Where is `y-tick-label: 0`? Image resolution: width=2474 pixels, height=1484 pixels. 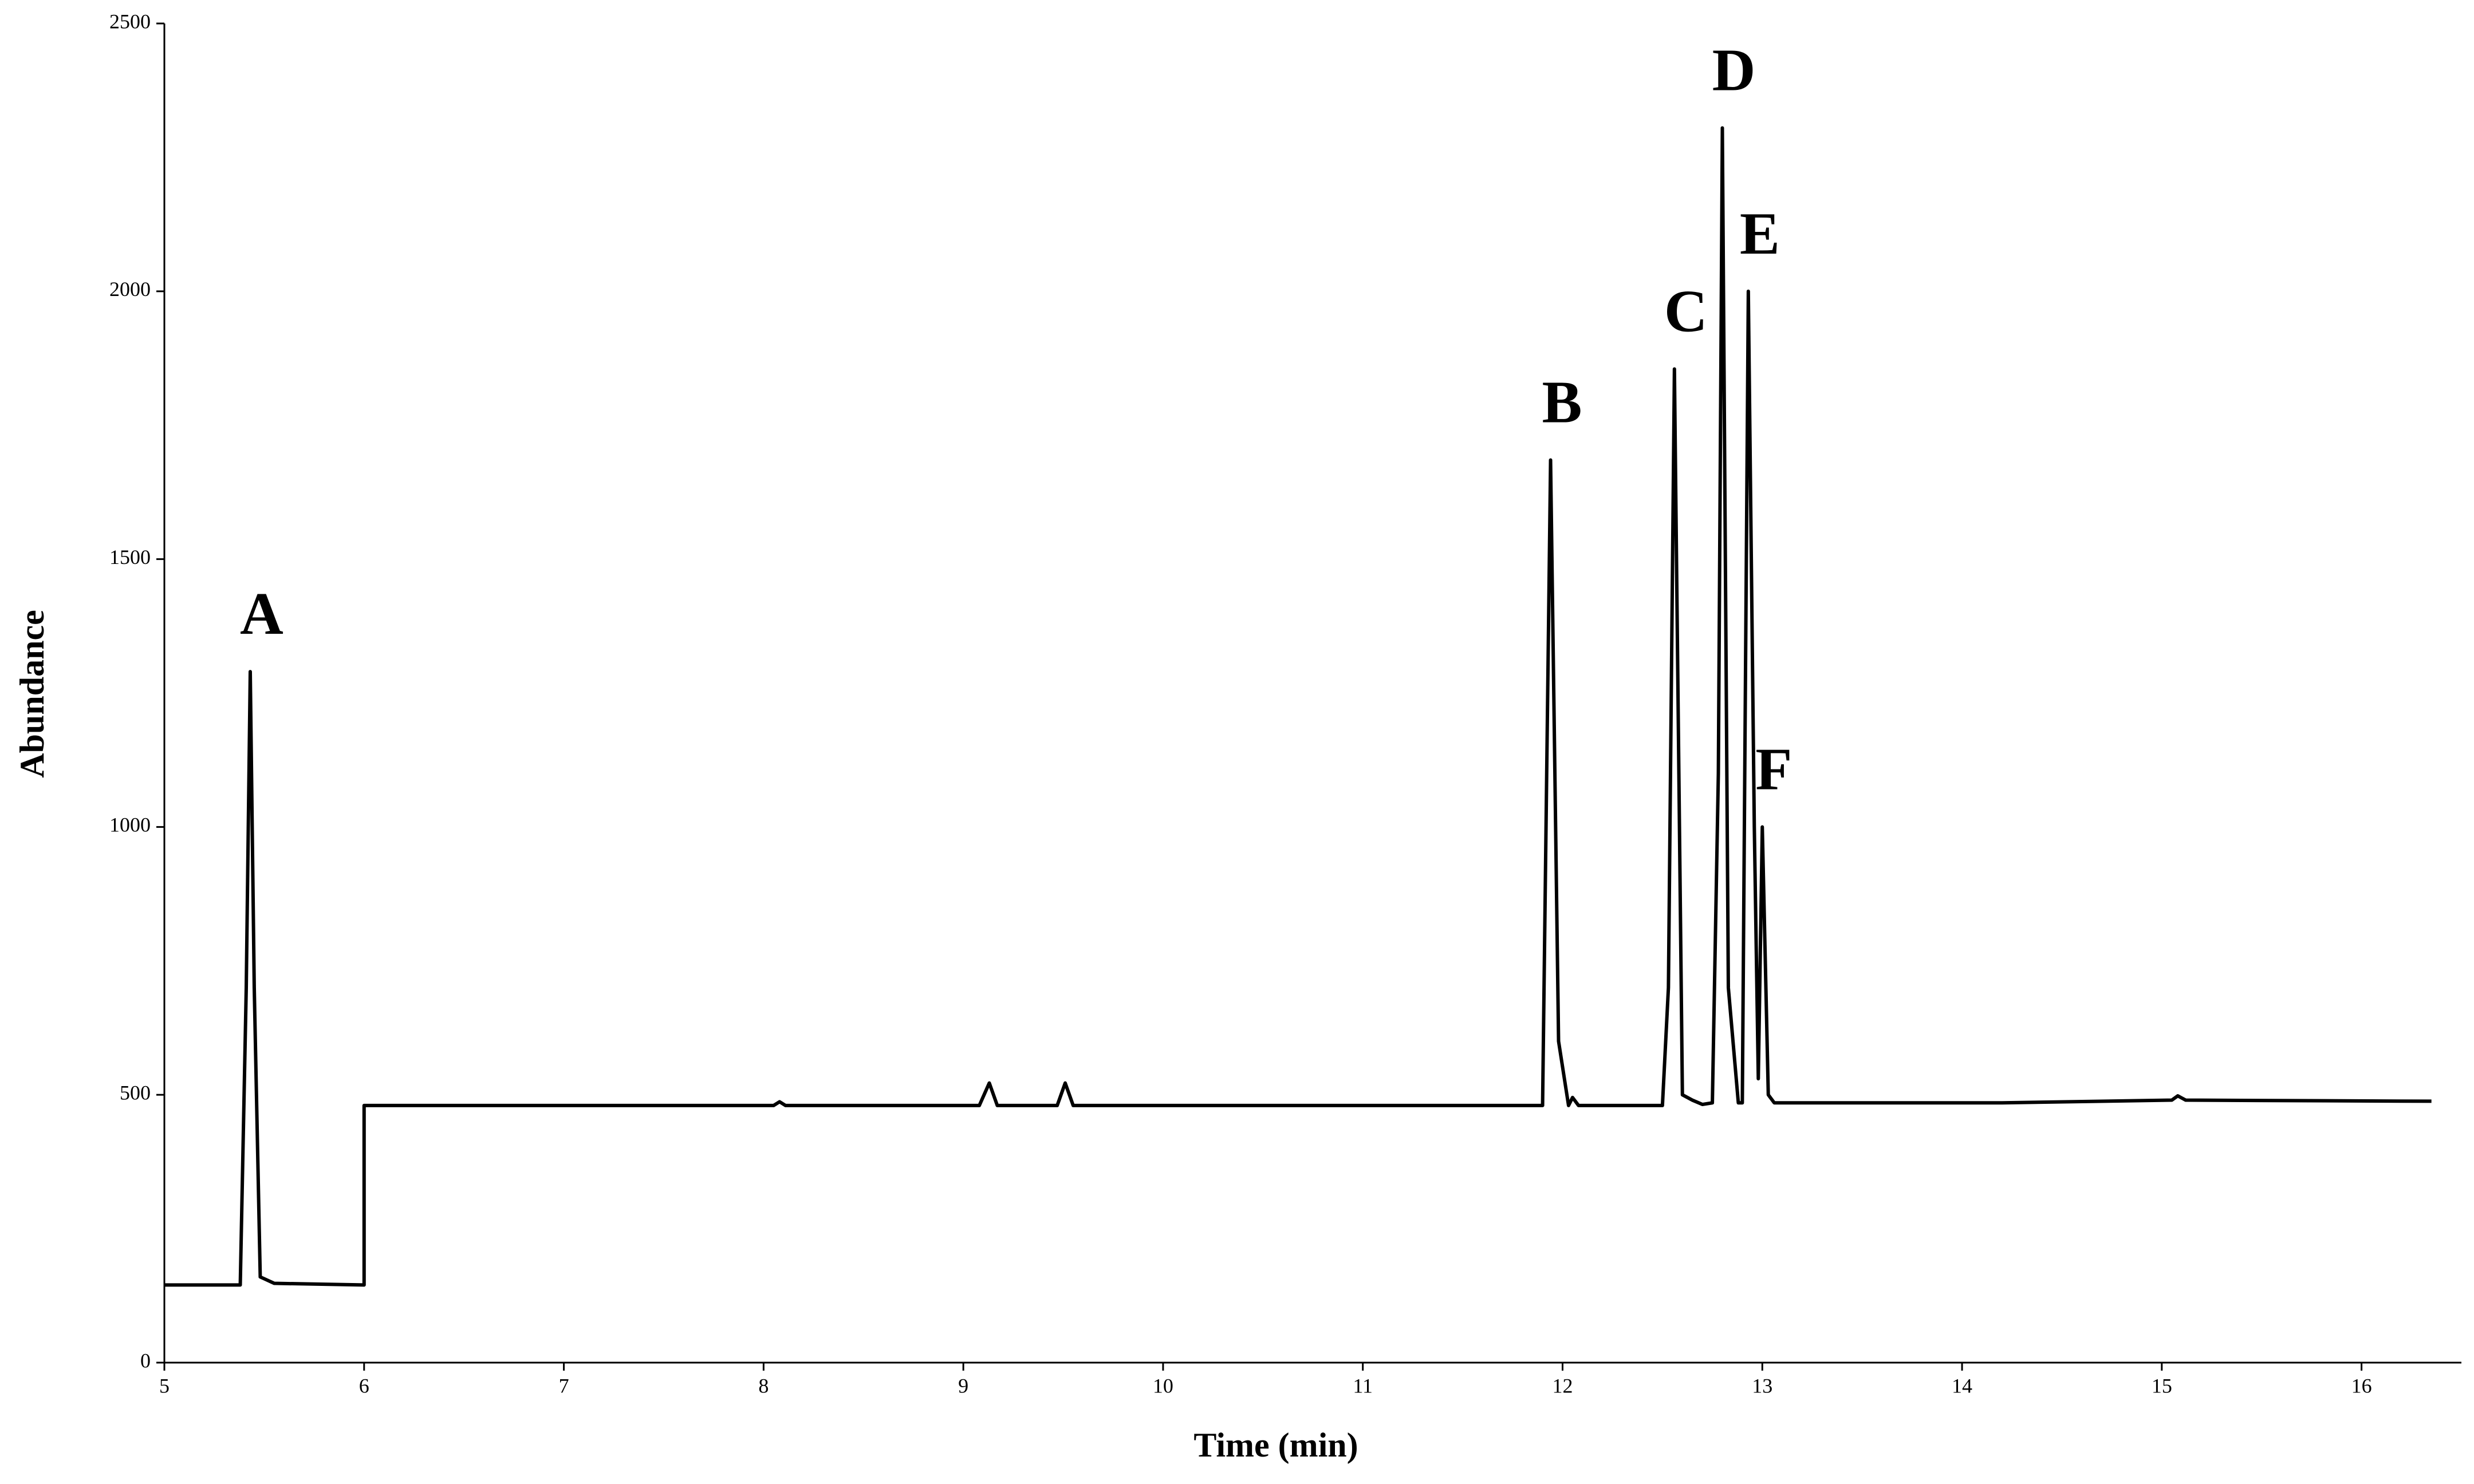
y-tick-label: 0 is located at coordinates (145, 1360).